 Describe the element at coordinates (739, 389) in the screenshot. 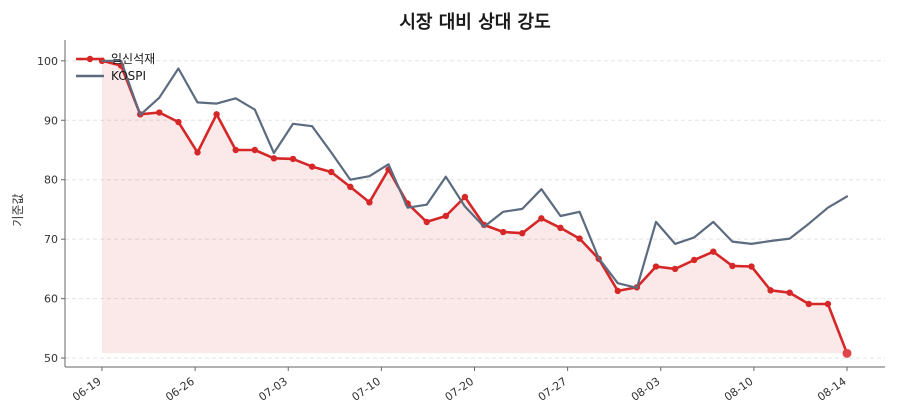

I see `x-tick-label: 08-10` at that location.